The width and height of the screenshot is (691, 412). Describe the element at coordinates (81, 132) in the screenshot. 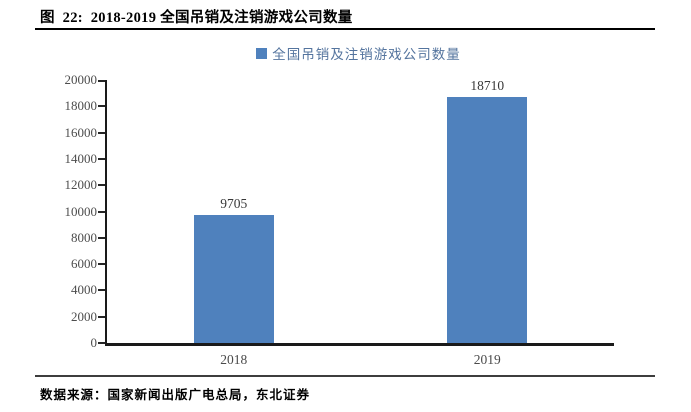

I see `y-axis-tick-label: 16000` at that location.